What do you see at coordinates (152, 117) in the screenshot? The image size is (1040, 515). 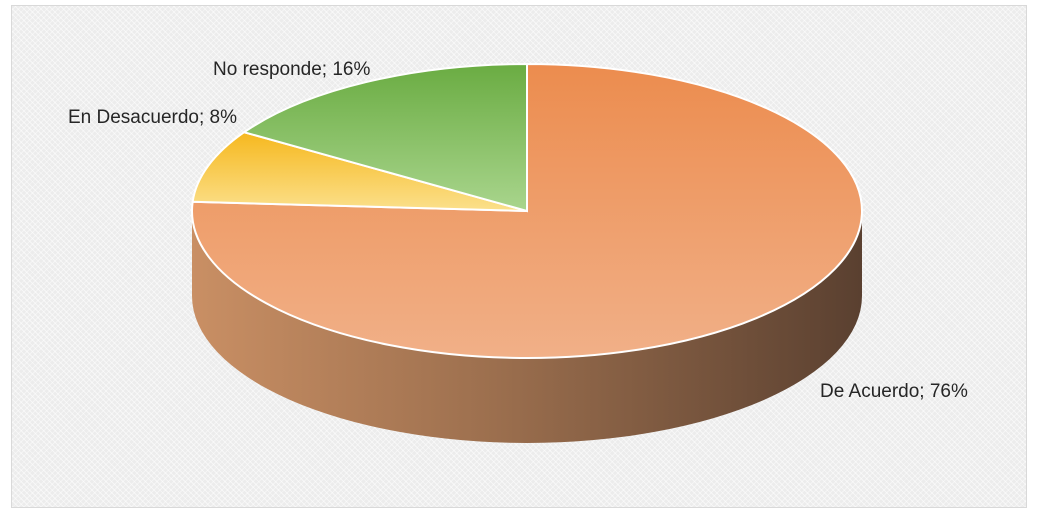 I see `data-label-en-desacuerdo: En Desacuerdo; 8%` at bounding box center [152, 117].